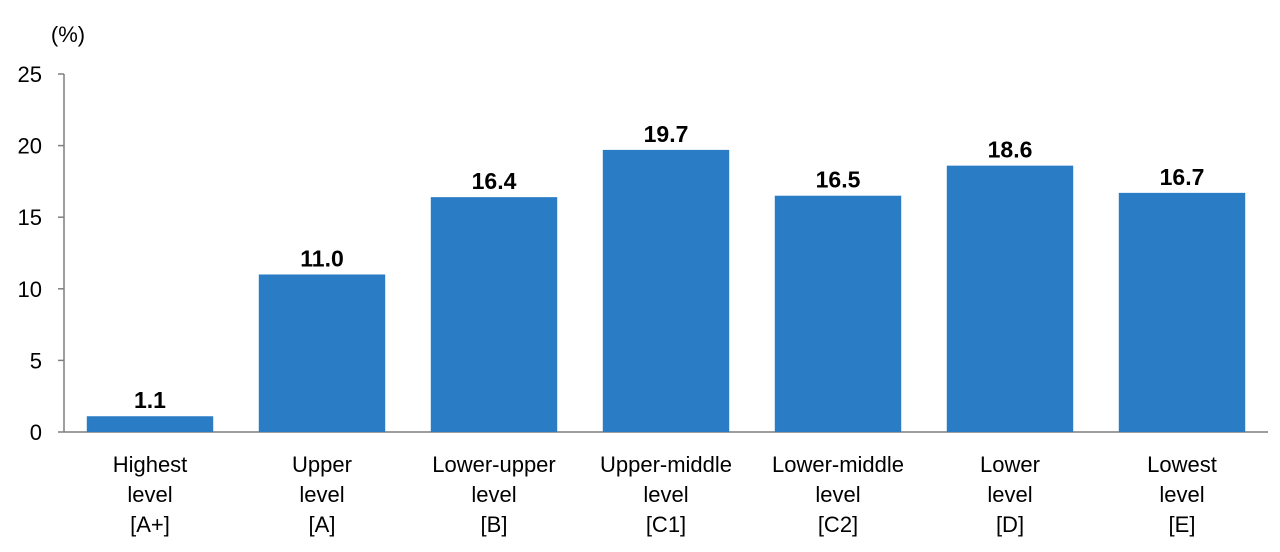  What do you see at coordinates (838, 180) in the screenshot?
I see `data-label: 16.5` at bounding box center [838, 180].